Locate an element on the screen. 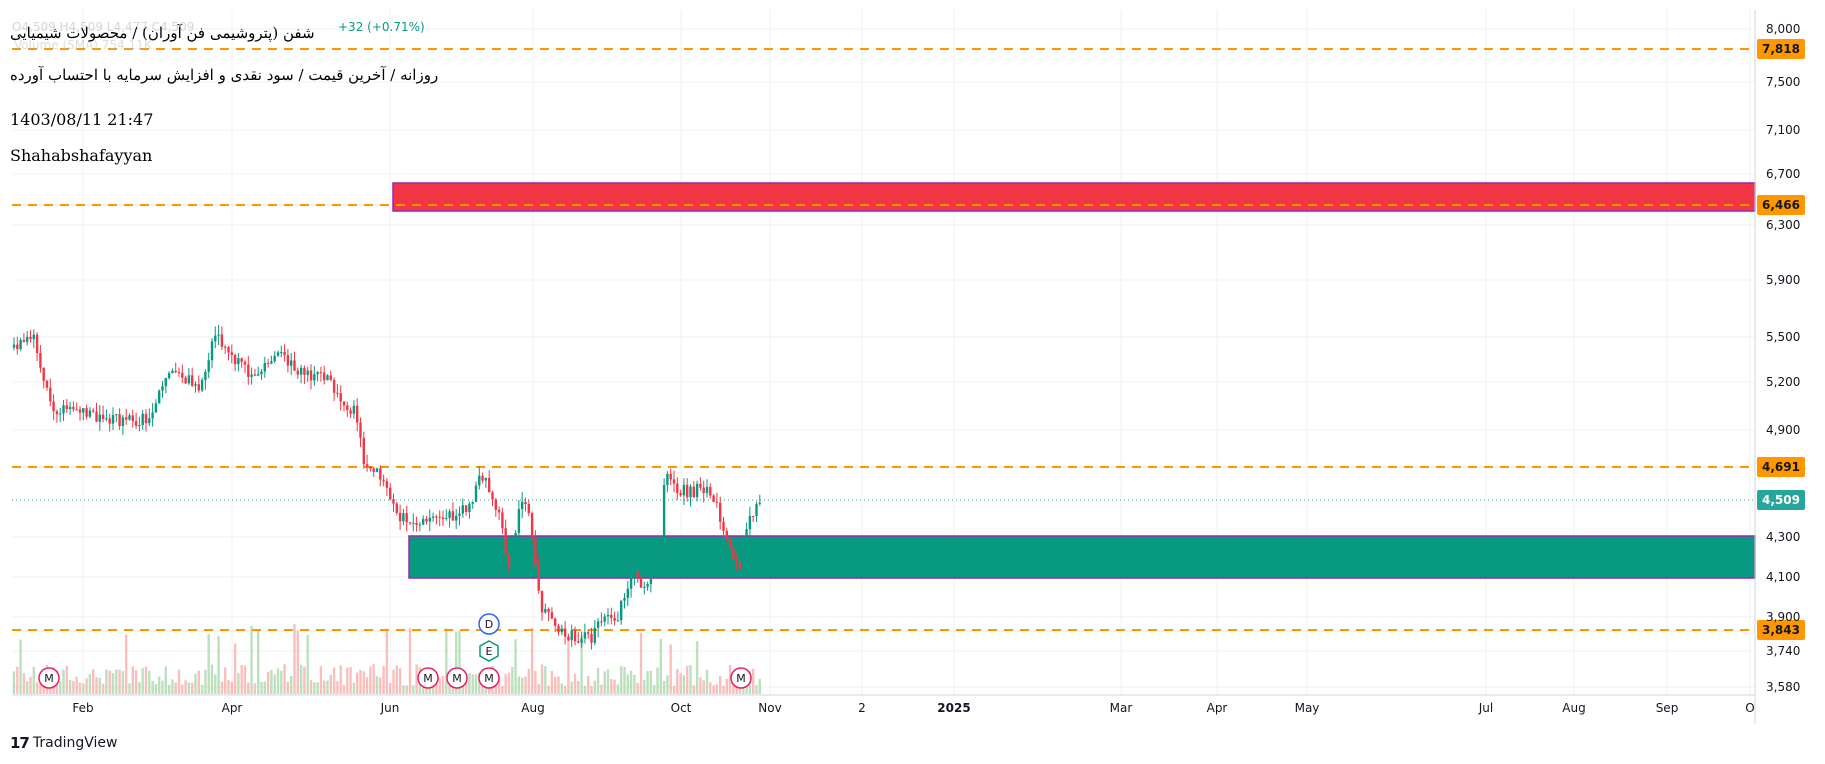 This screenshot has width=1825, height=764. y-tick-label: 7,500 is located at coordinates (1783, 82).